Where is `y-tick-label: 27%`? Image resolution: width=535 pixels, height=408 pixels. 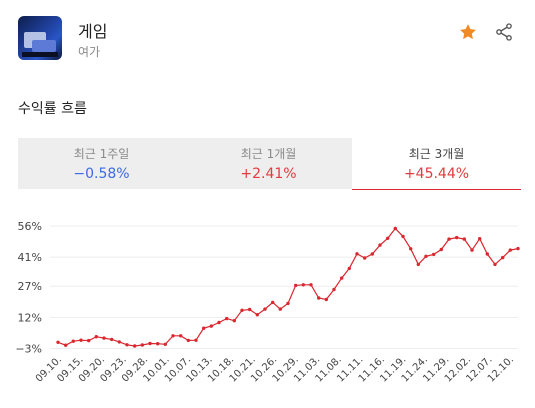
y-tick-label: 27% is located at coordinates (30, 286).